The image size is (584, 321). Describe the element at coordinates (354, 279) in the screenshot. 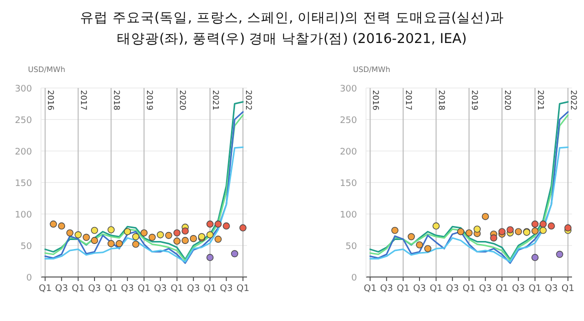

I see `y-tick-label: 0` at that location.